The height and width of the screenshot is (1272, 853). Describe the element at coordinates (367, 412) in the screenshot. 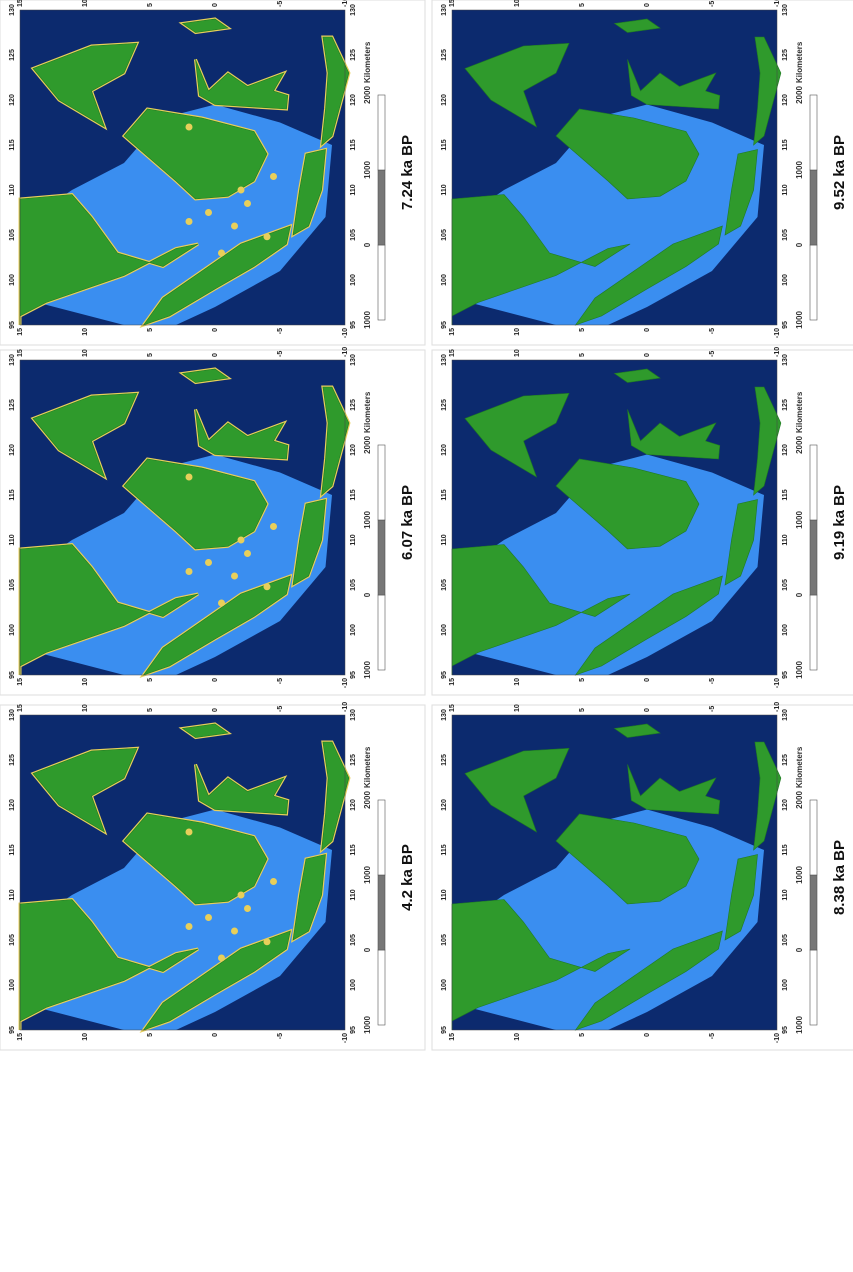

I see `scale-unit: Kilometers` at that location.